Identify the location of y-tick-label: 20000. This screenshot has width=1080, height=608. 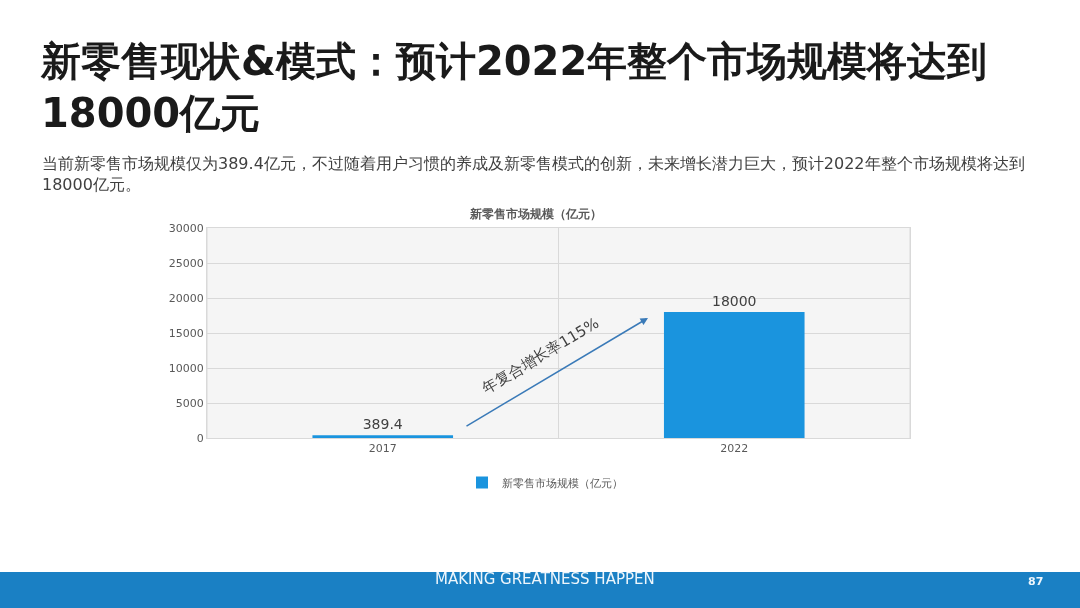
(186, 298).